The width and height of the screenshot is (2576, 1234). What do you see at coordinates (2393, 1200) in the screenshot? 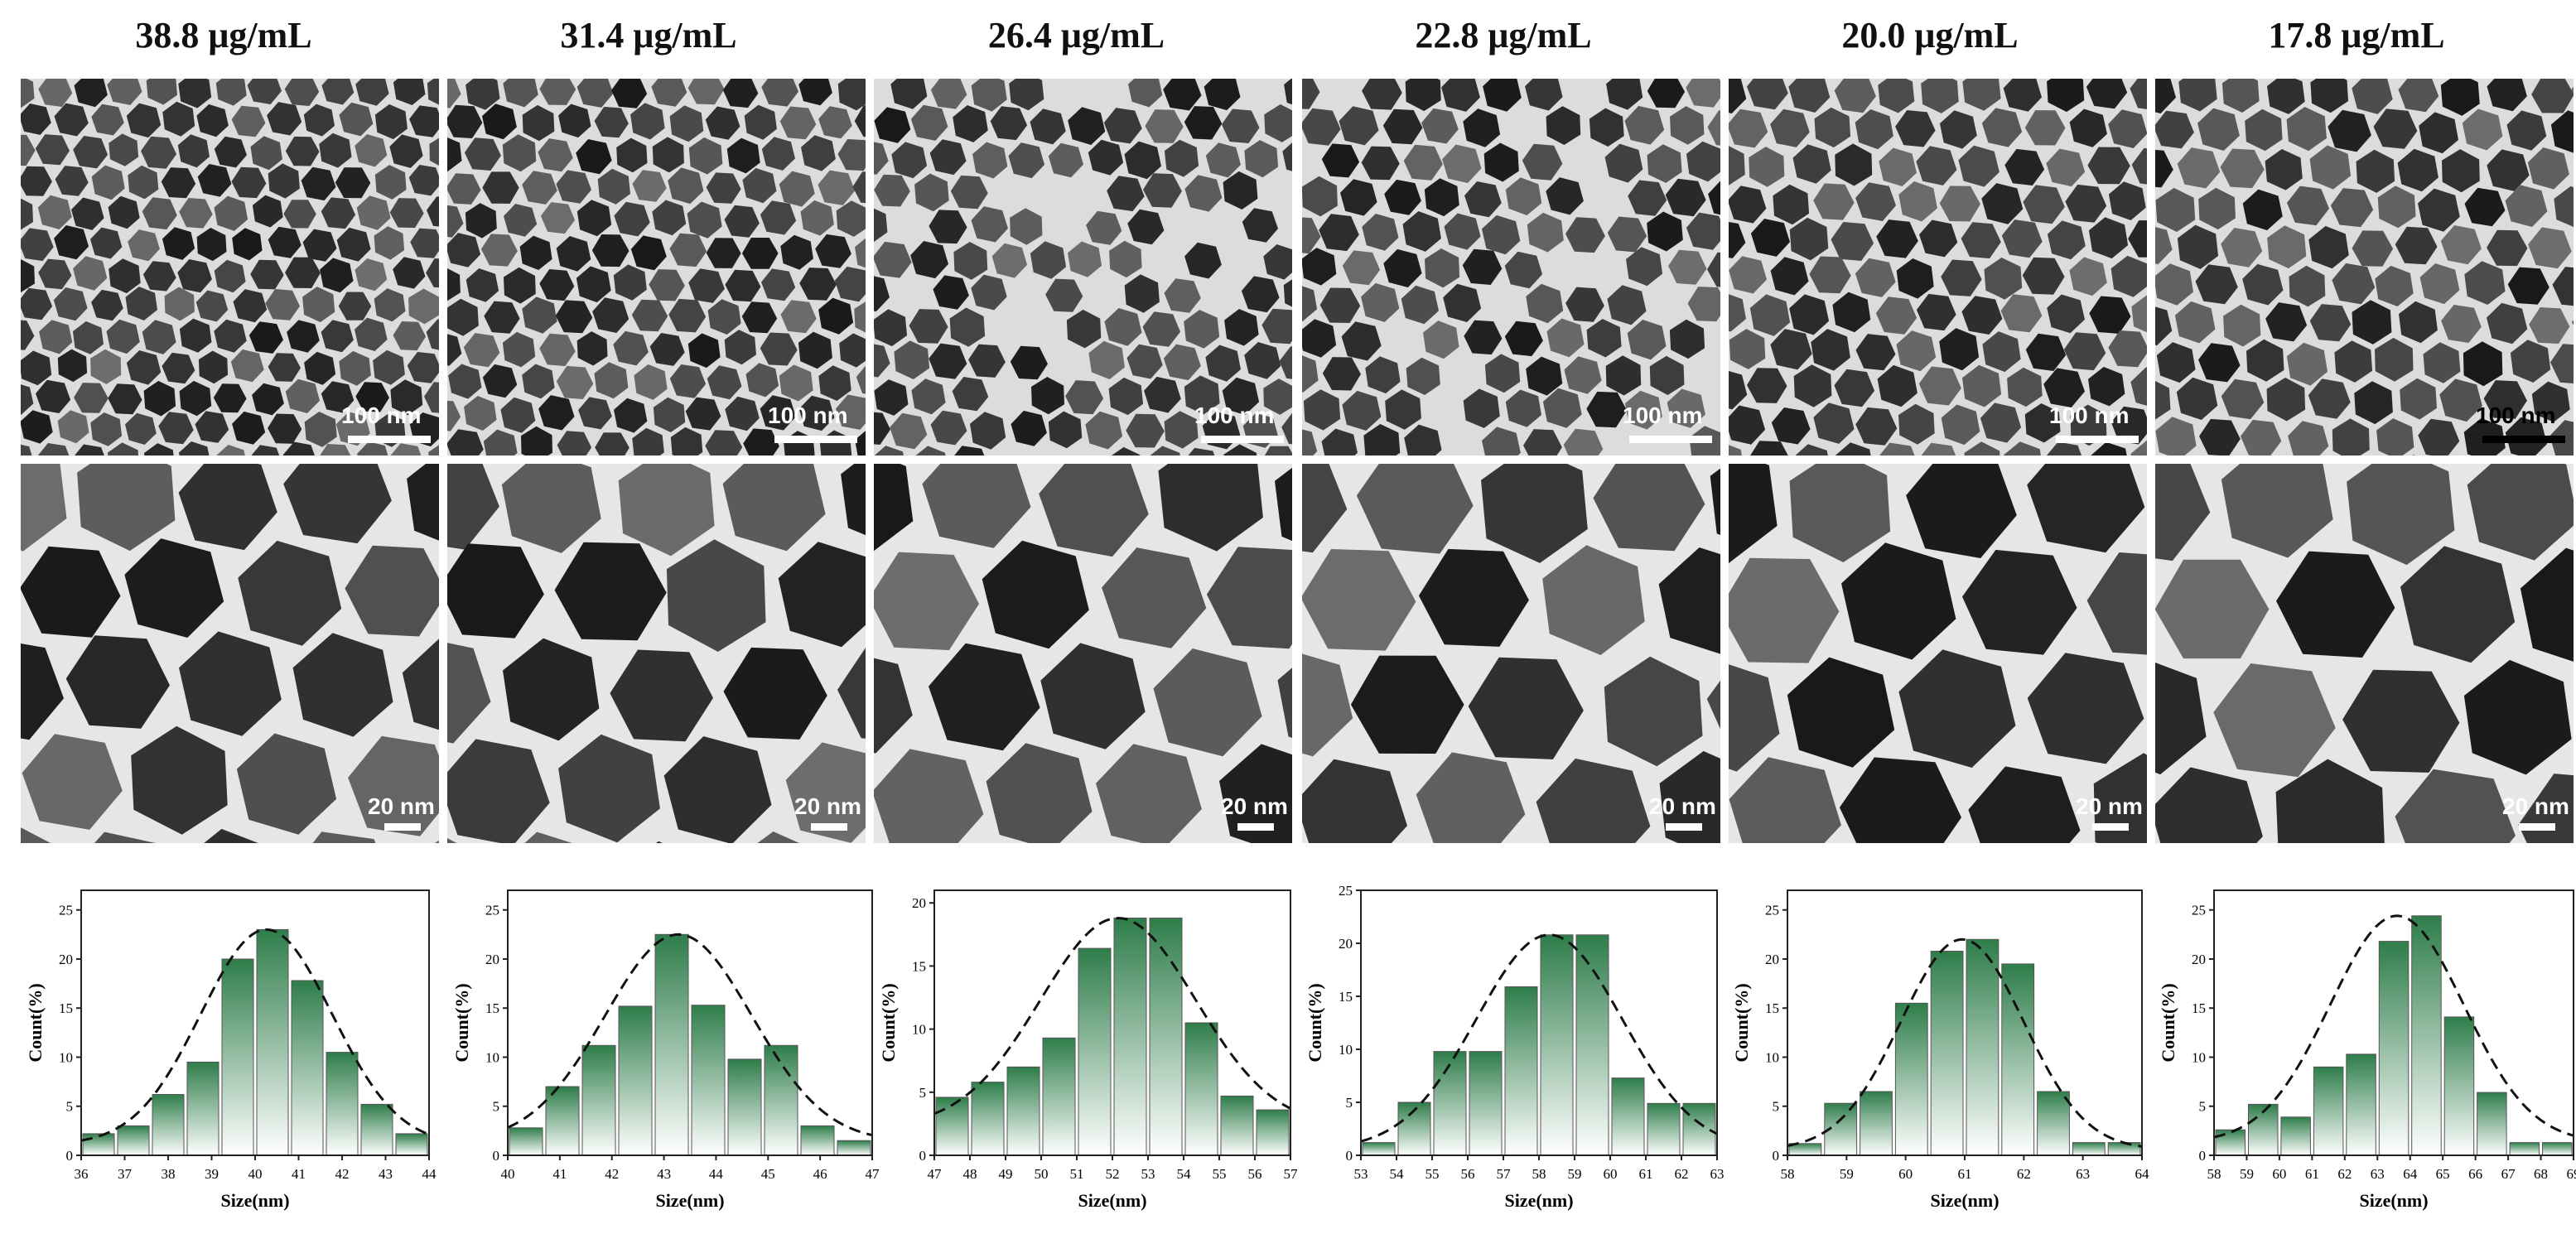
I see `histogram-6-xlabel: Size(nm)` at bounding box center [2393, 1200].